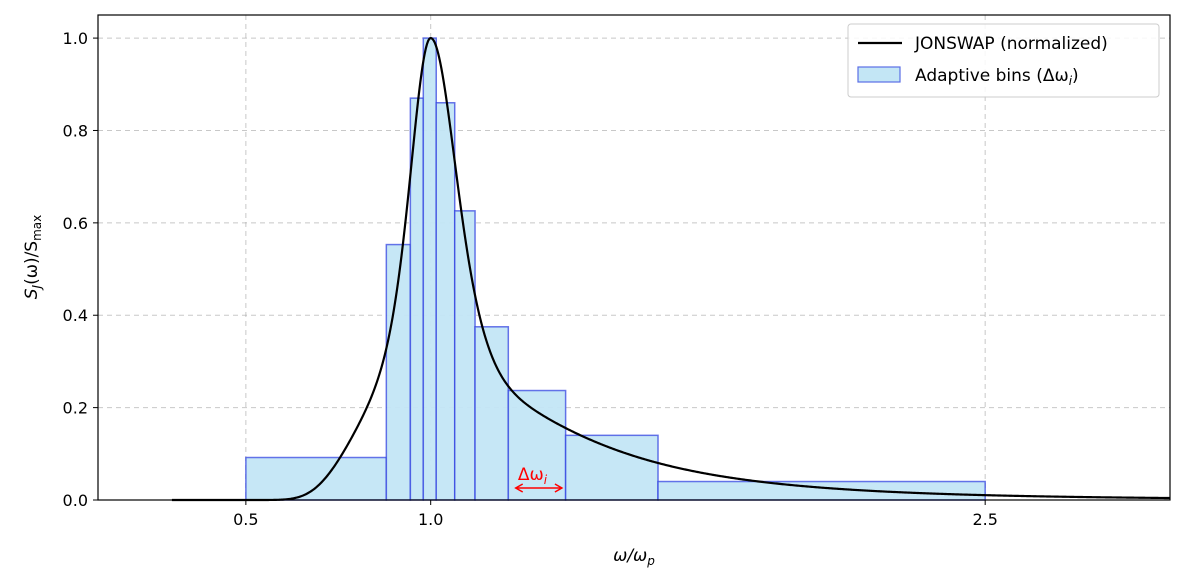 The image size is (1185, 585). Describe the element at coordinates (615, 514) in the screenshot. I see `x-axis-ticks: 0.5 1.0 2.5` at that location.